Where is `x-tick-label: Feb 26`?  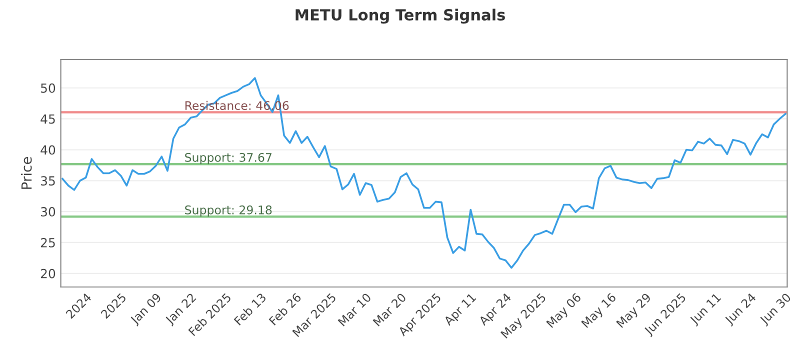
x-tick-label: Feb 26 is located at coordinates (285, 309).